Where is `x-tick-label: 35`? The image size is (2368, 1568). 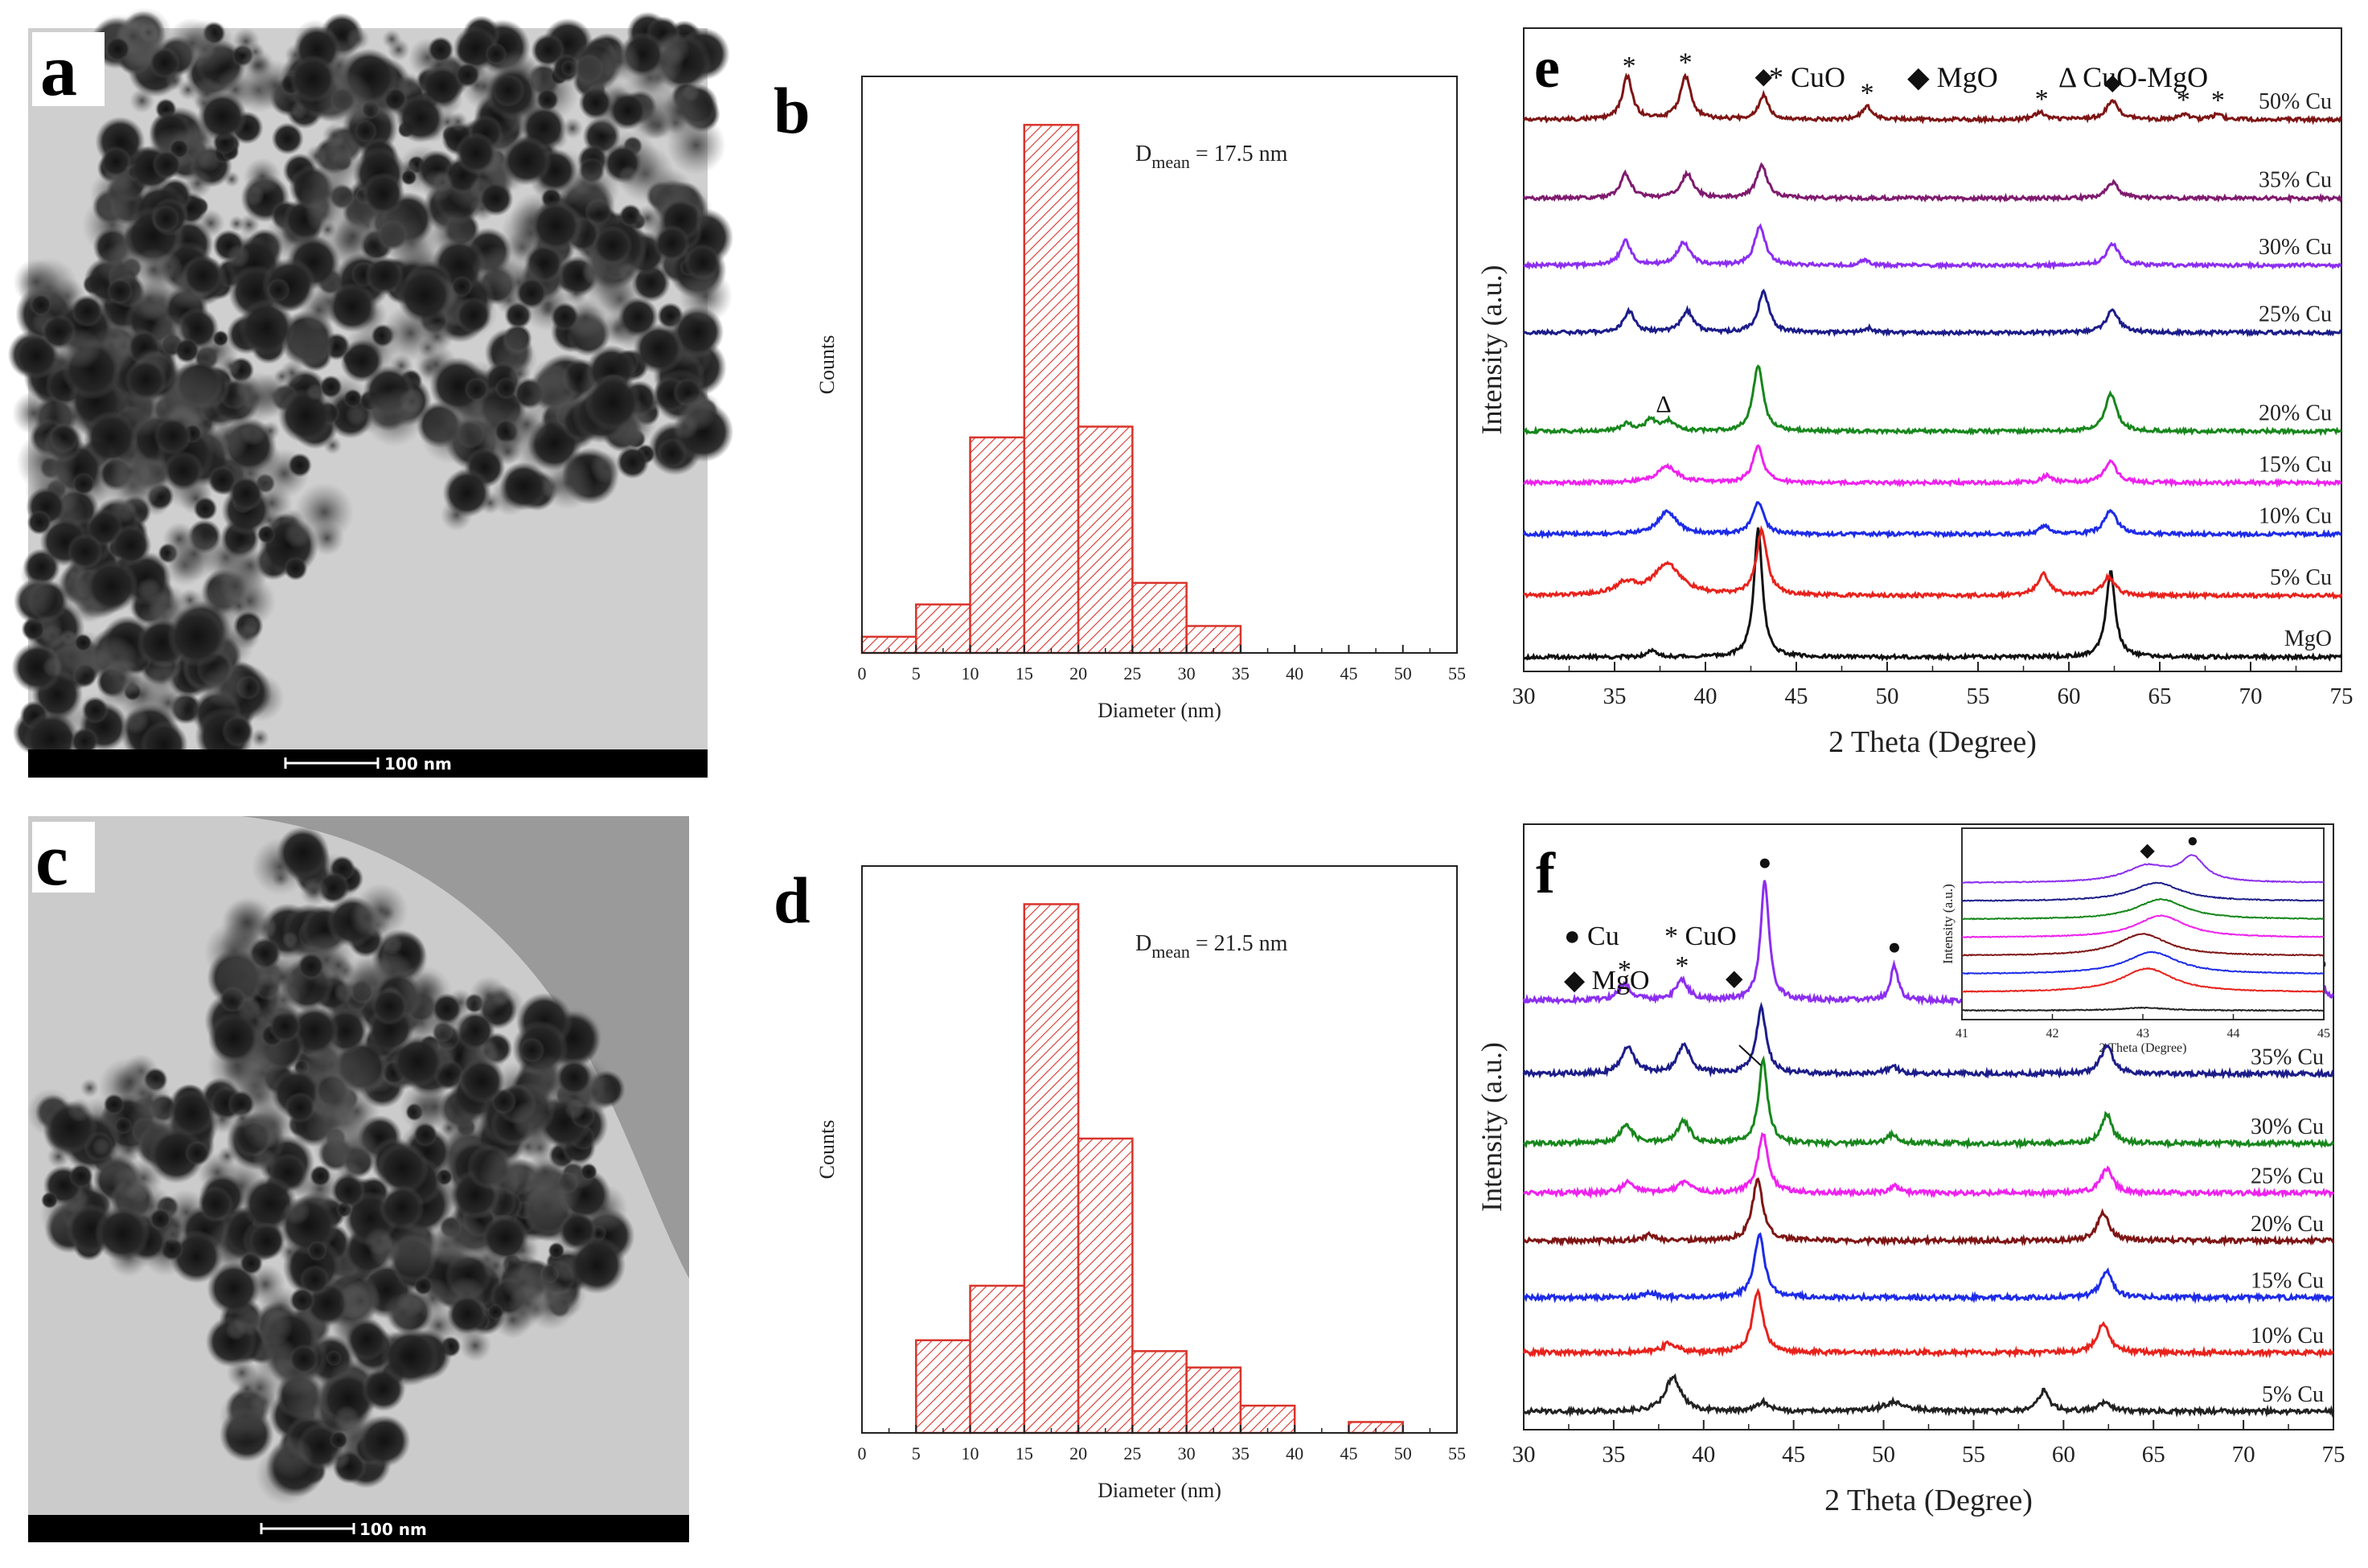
x-tick-label: 35 is located at coordinates (1241, 673).